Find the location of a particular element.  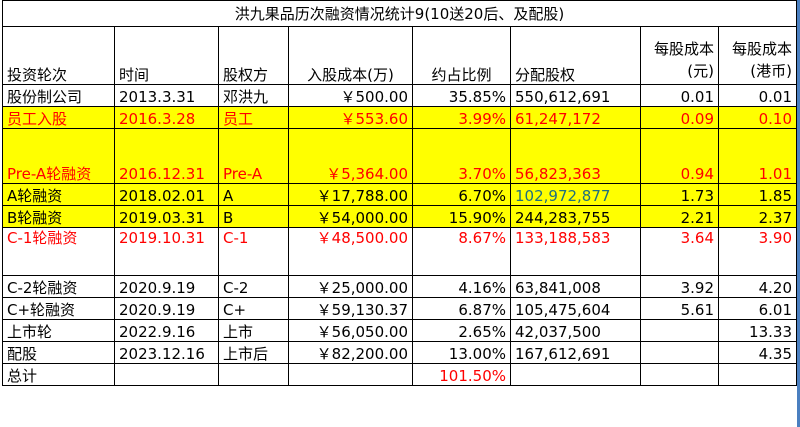

cell-ratio: 13.00% is located at coordinates (461, 352).